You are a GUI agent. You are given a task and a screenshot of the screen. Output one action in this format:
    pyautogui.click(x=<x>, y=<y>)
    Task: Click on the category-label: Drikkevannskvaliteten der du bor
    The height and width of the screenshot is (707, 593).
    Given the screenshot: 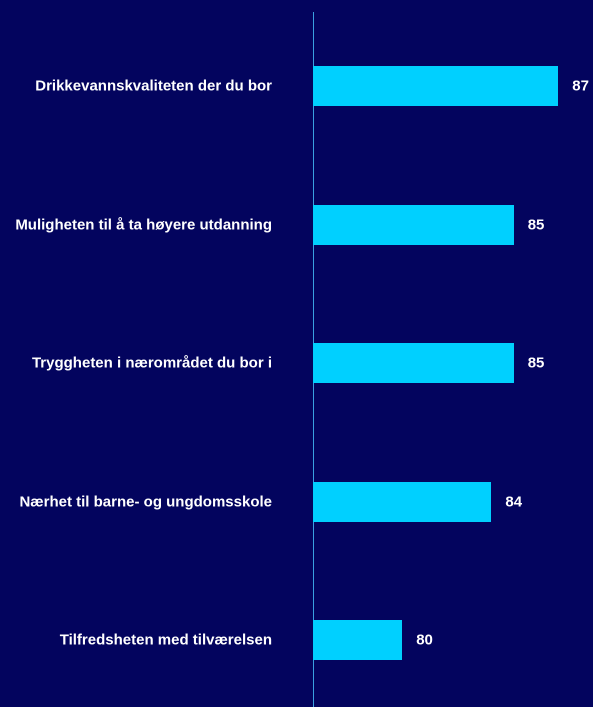 What is the action you would take?
    pyautogui.click(x=153, y=86)
    